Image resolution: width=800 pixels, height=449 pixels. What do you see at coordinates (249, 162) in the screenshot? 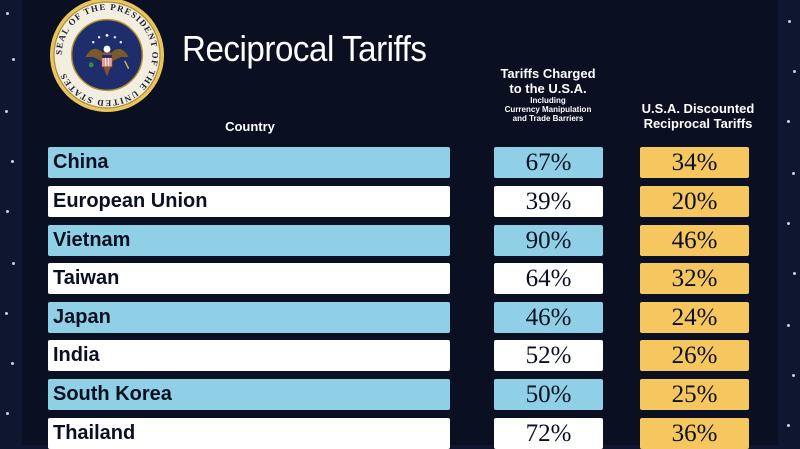
I see `country-cell: China` at bounding box center [249, 162].